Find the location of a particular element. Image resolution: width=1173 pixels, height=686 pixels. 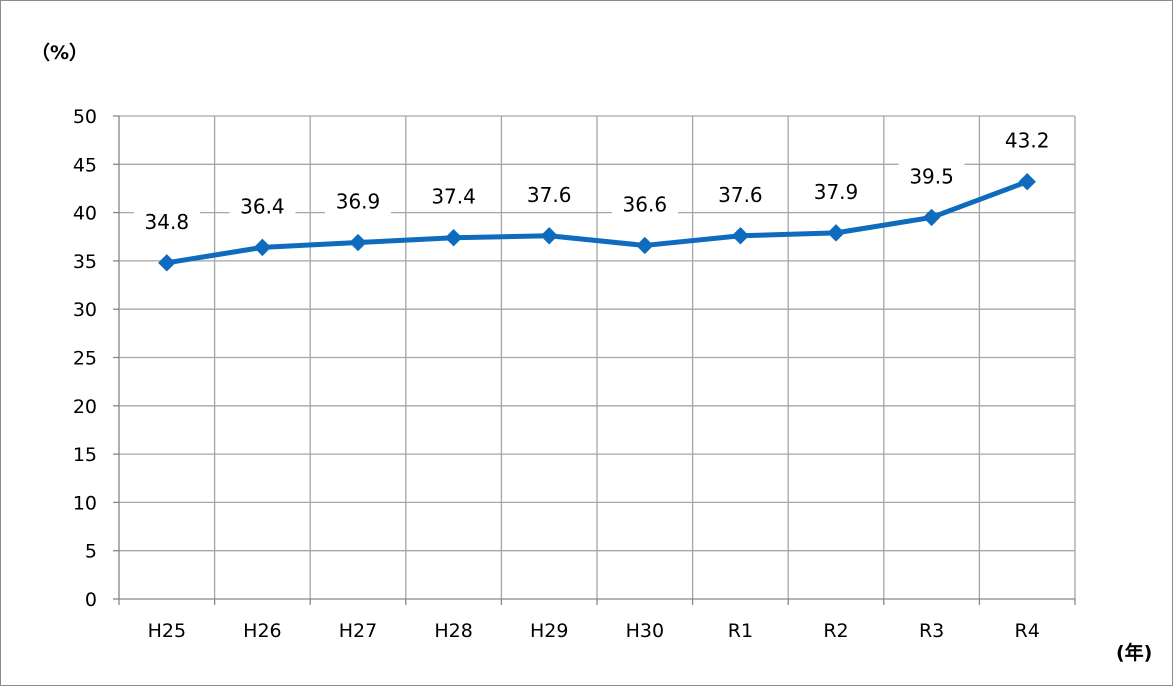

x-tick-label: H30 is located at coordinates (645, 631).